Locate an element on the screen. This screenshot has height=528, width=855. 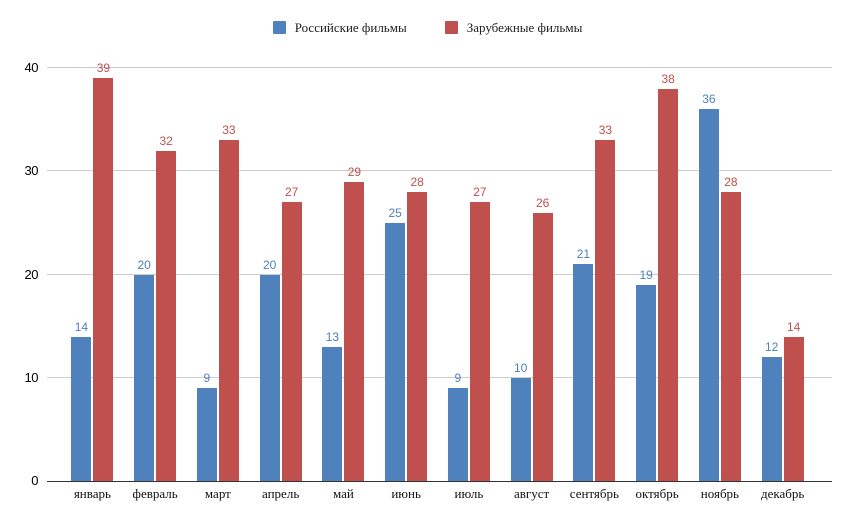
bar-russian-июнь: 25 is located at coordinates (395, 344).